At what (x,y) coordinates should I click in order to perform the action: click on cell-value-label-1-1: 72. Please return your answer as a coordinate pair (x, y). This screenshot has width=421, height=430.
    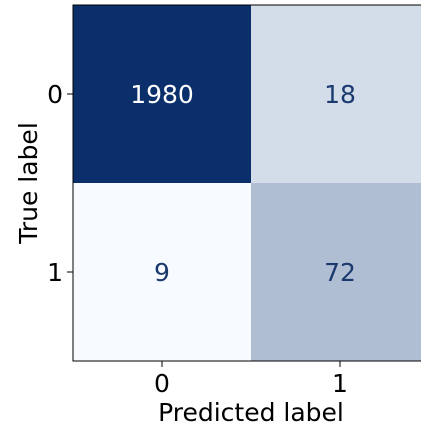
    Looking at the image, I should click on (340, 272).